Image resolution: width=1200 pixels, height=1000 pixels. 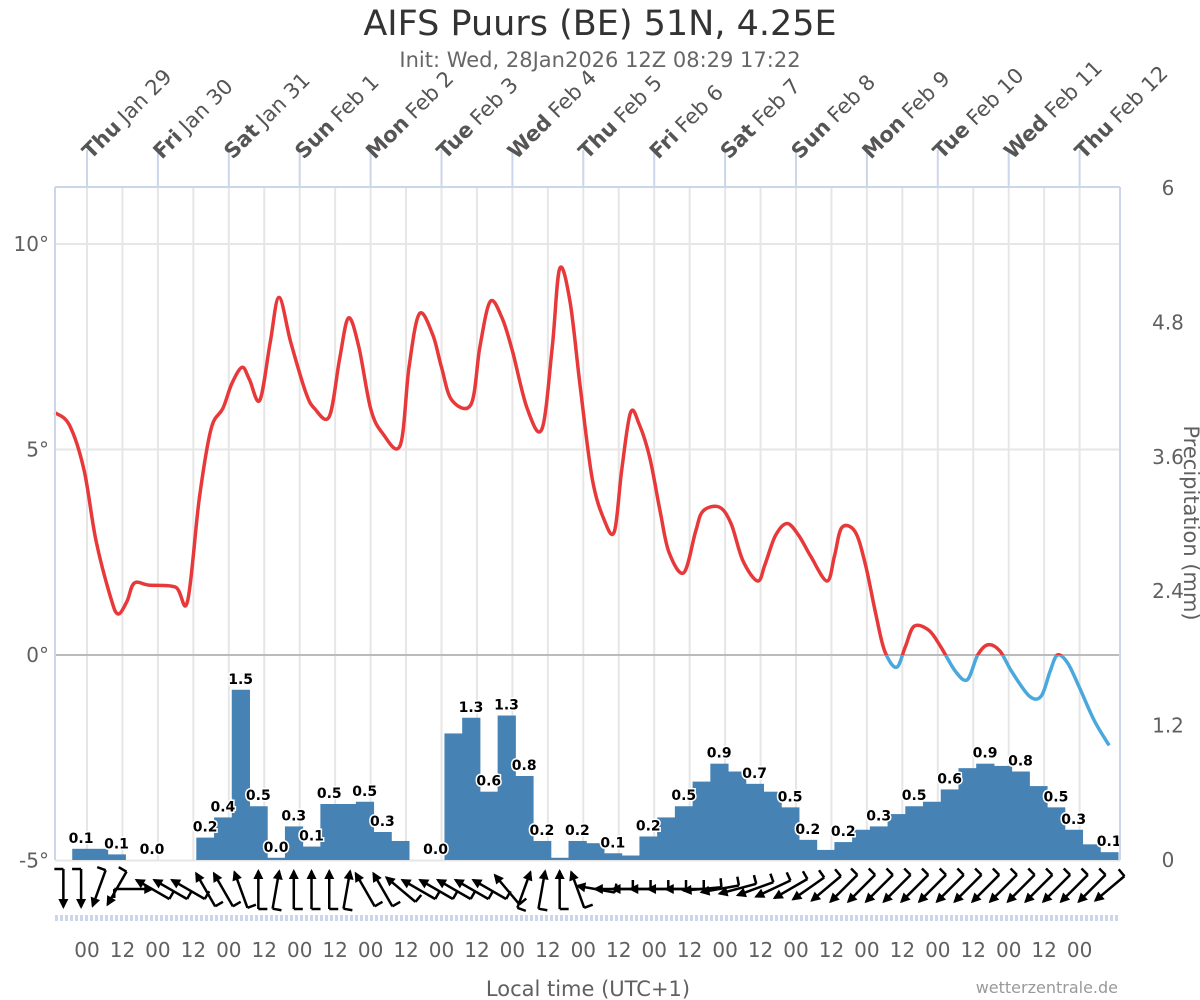 I want to click on precip-data-label: 1.3, so click(x=506, y=706).